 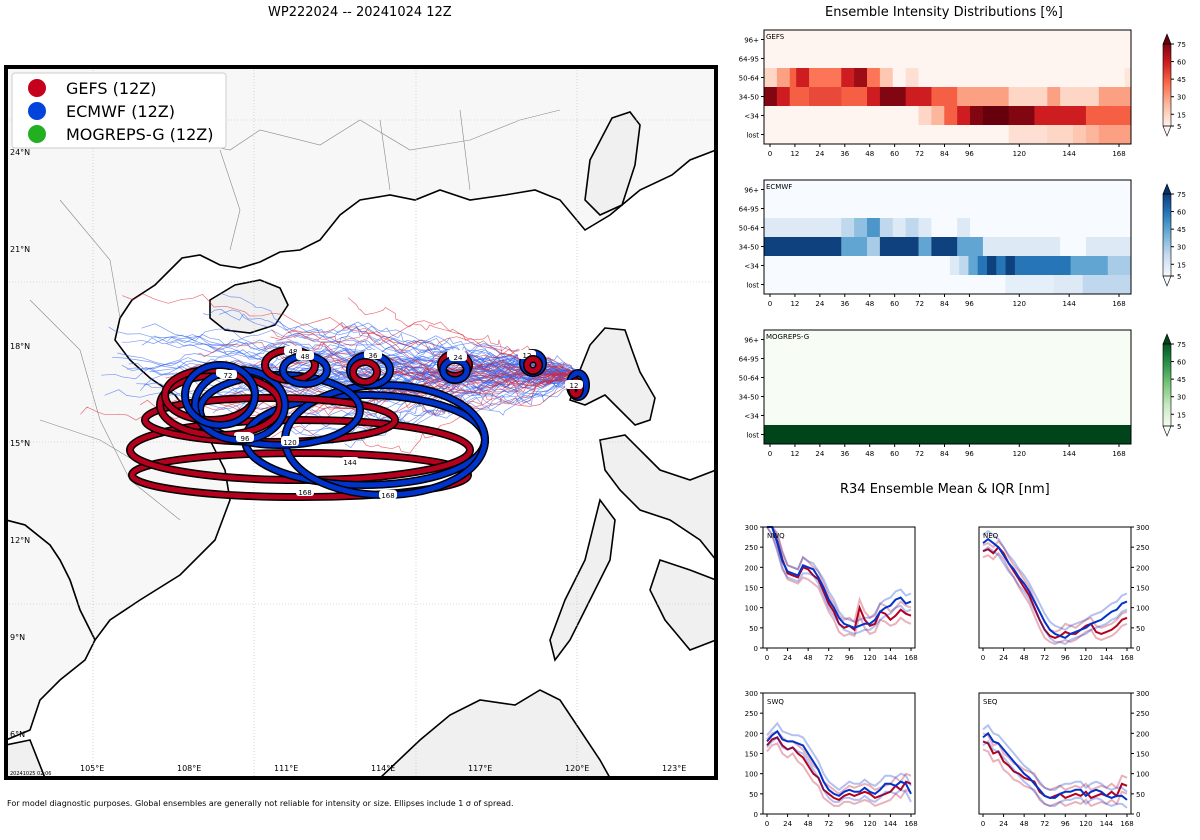 What do you see at coordinates (1055, 580) in the screenshot?
I see `r34-series-line` at bounding box center [1055, 580].